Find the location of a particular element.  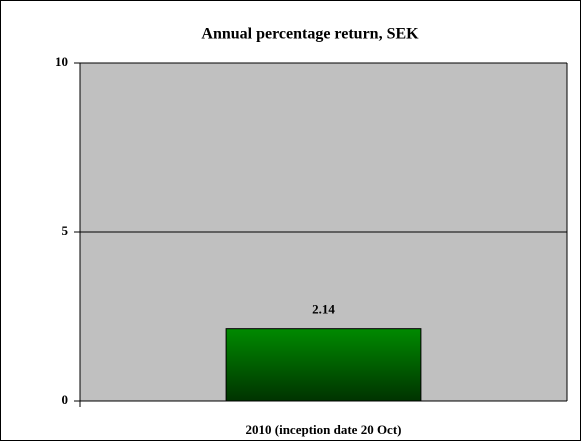

data-label: 2.14 is located at coordinates (323, 309).